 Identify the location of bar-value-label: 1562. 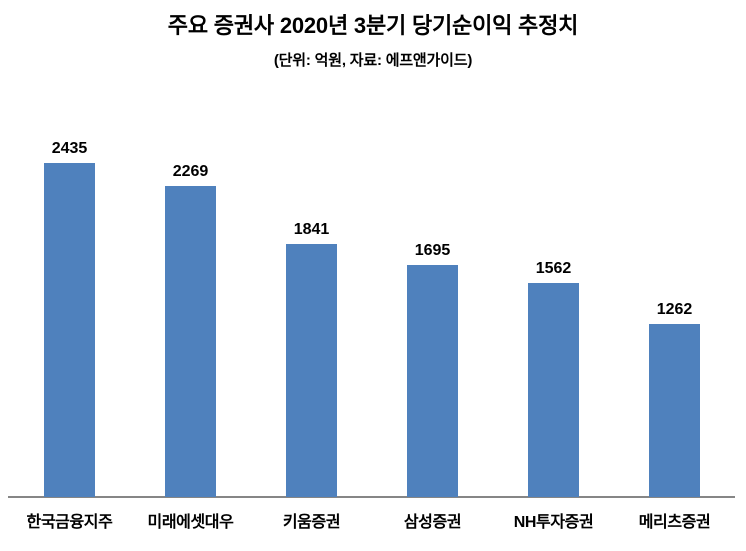
(553, 268).